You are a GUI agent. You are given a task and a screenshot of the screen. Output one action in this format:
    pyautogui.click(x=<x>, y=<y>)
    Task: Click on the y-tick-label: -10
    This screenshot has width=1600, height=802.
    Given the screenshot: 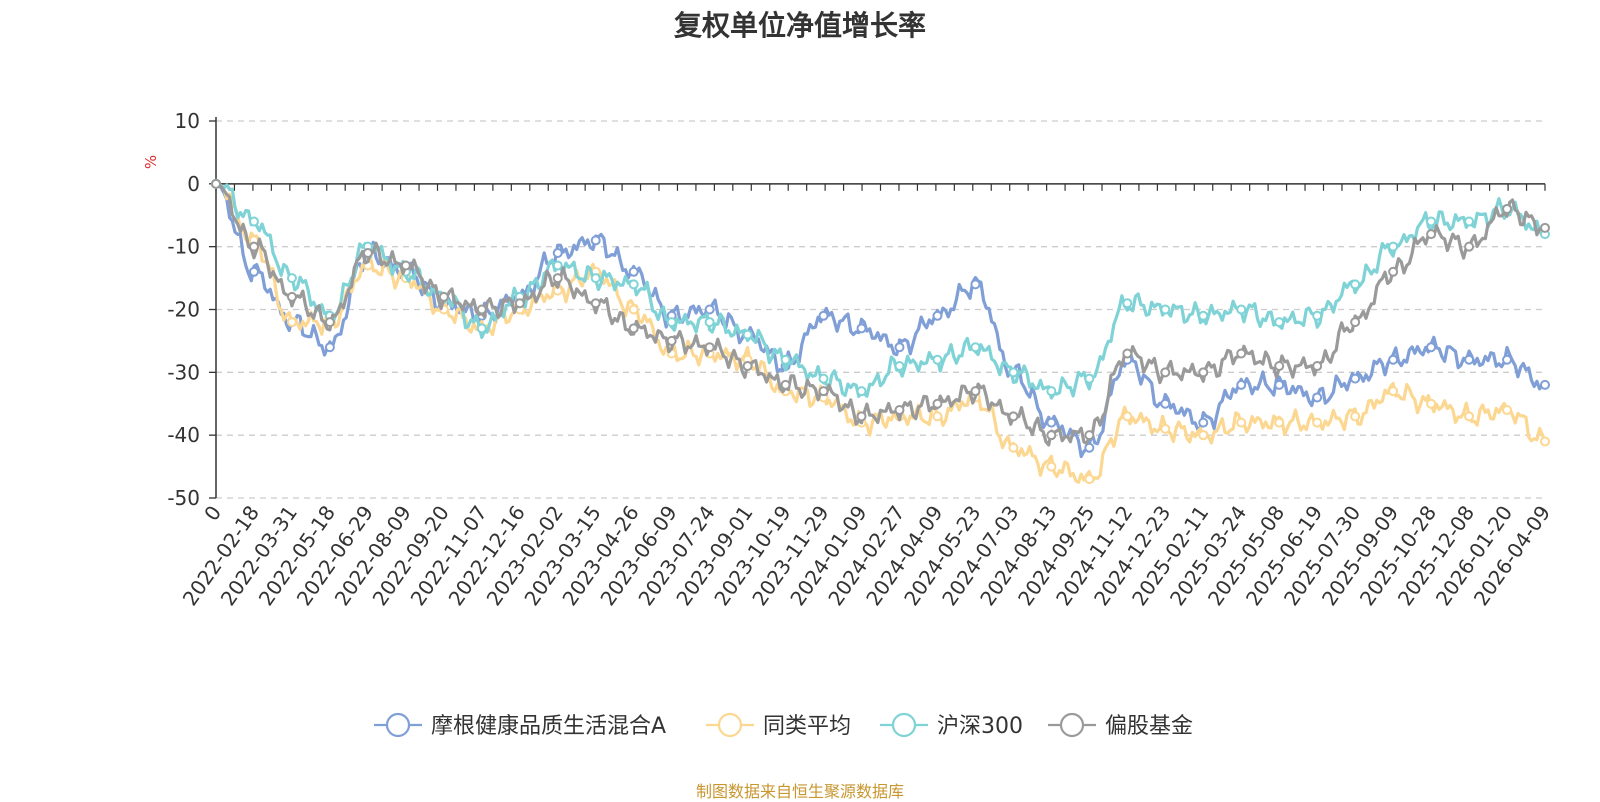 What is the action you would take?
    pyautogui.click(x=183, y=247)
    